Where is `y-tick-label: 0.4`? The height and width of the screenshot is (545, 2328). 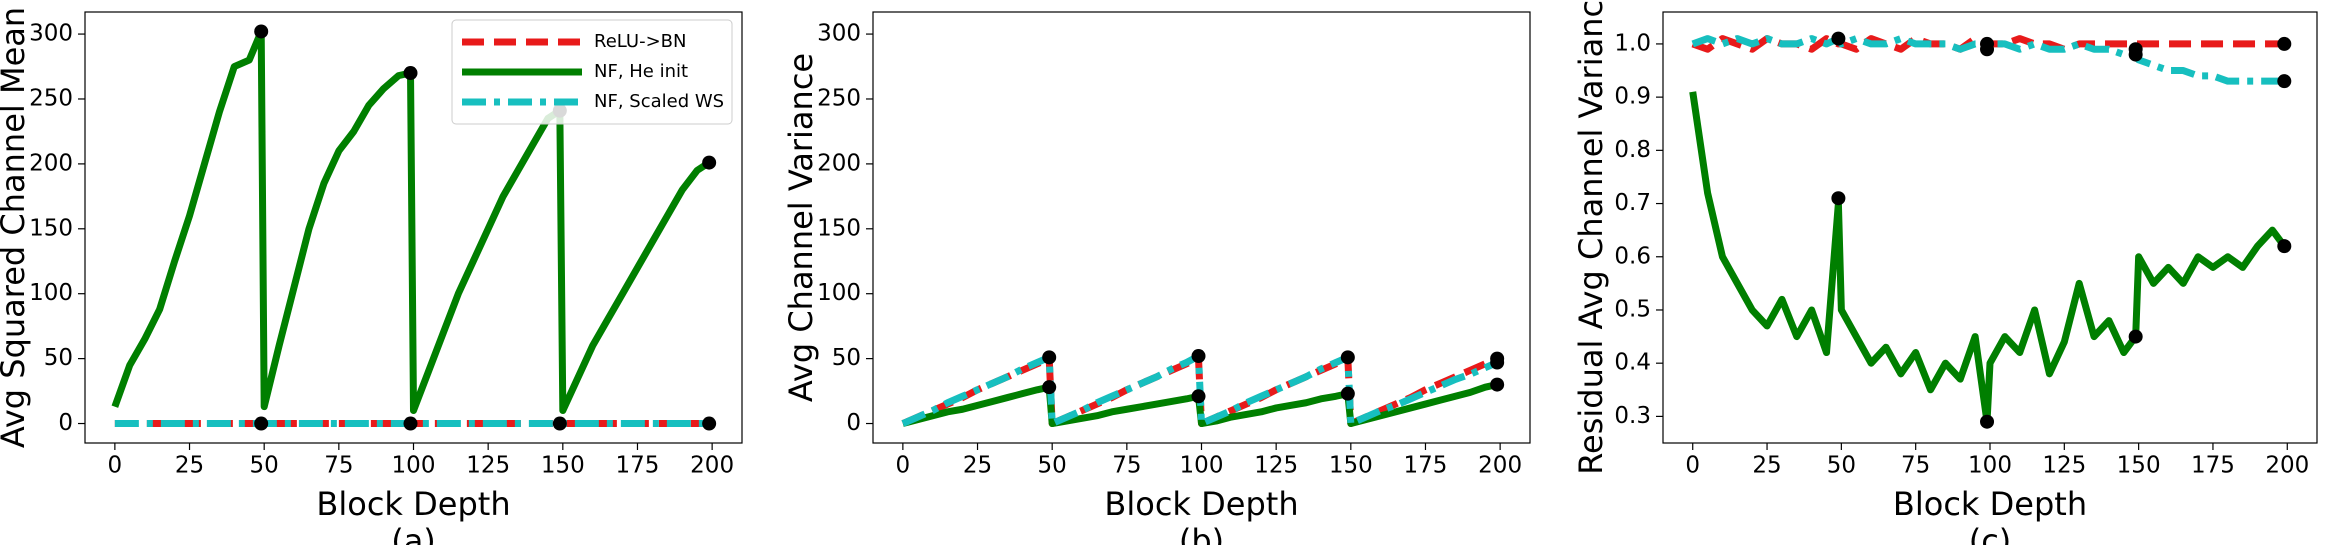
y-tick-label: 0.4 is located at coordinates (1632, 363).